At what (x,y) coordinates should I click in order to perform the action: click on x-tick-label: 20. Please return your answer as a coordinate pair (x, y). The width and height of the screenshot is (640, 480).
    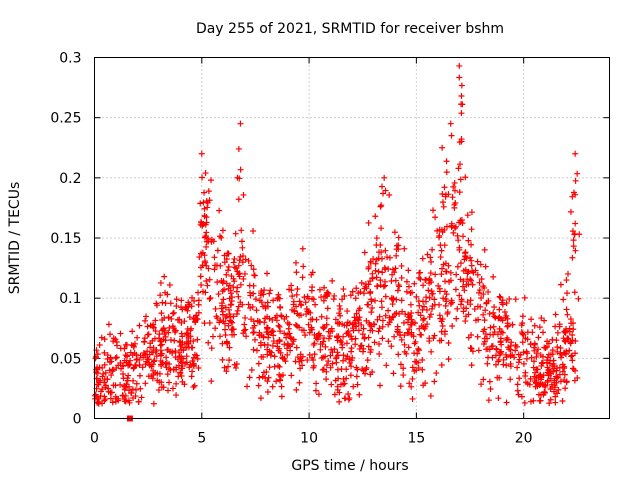
    Looking at the image, I should click on (524, 439).